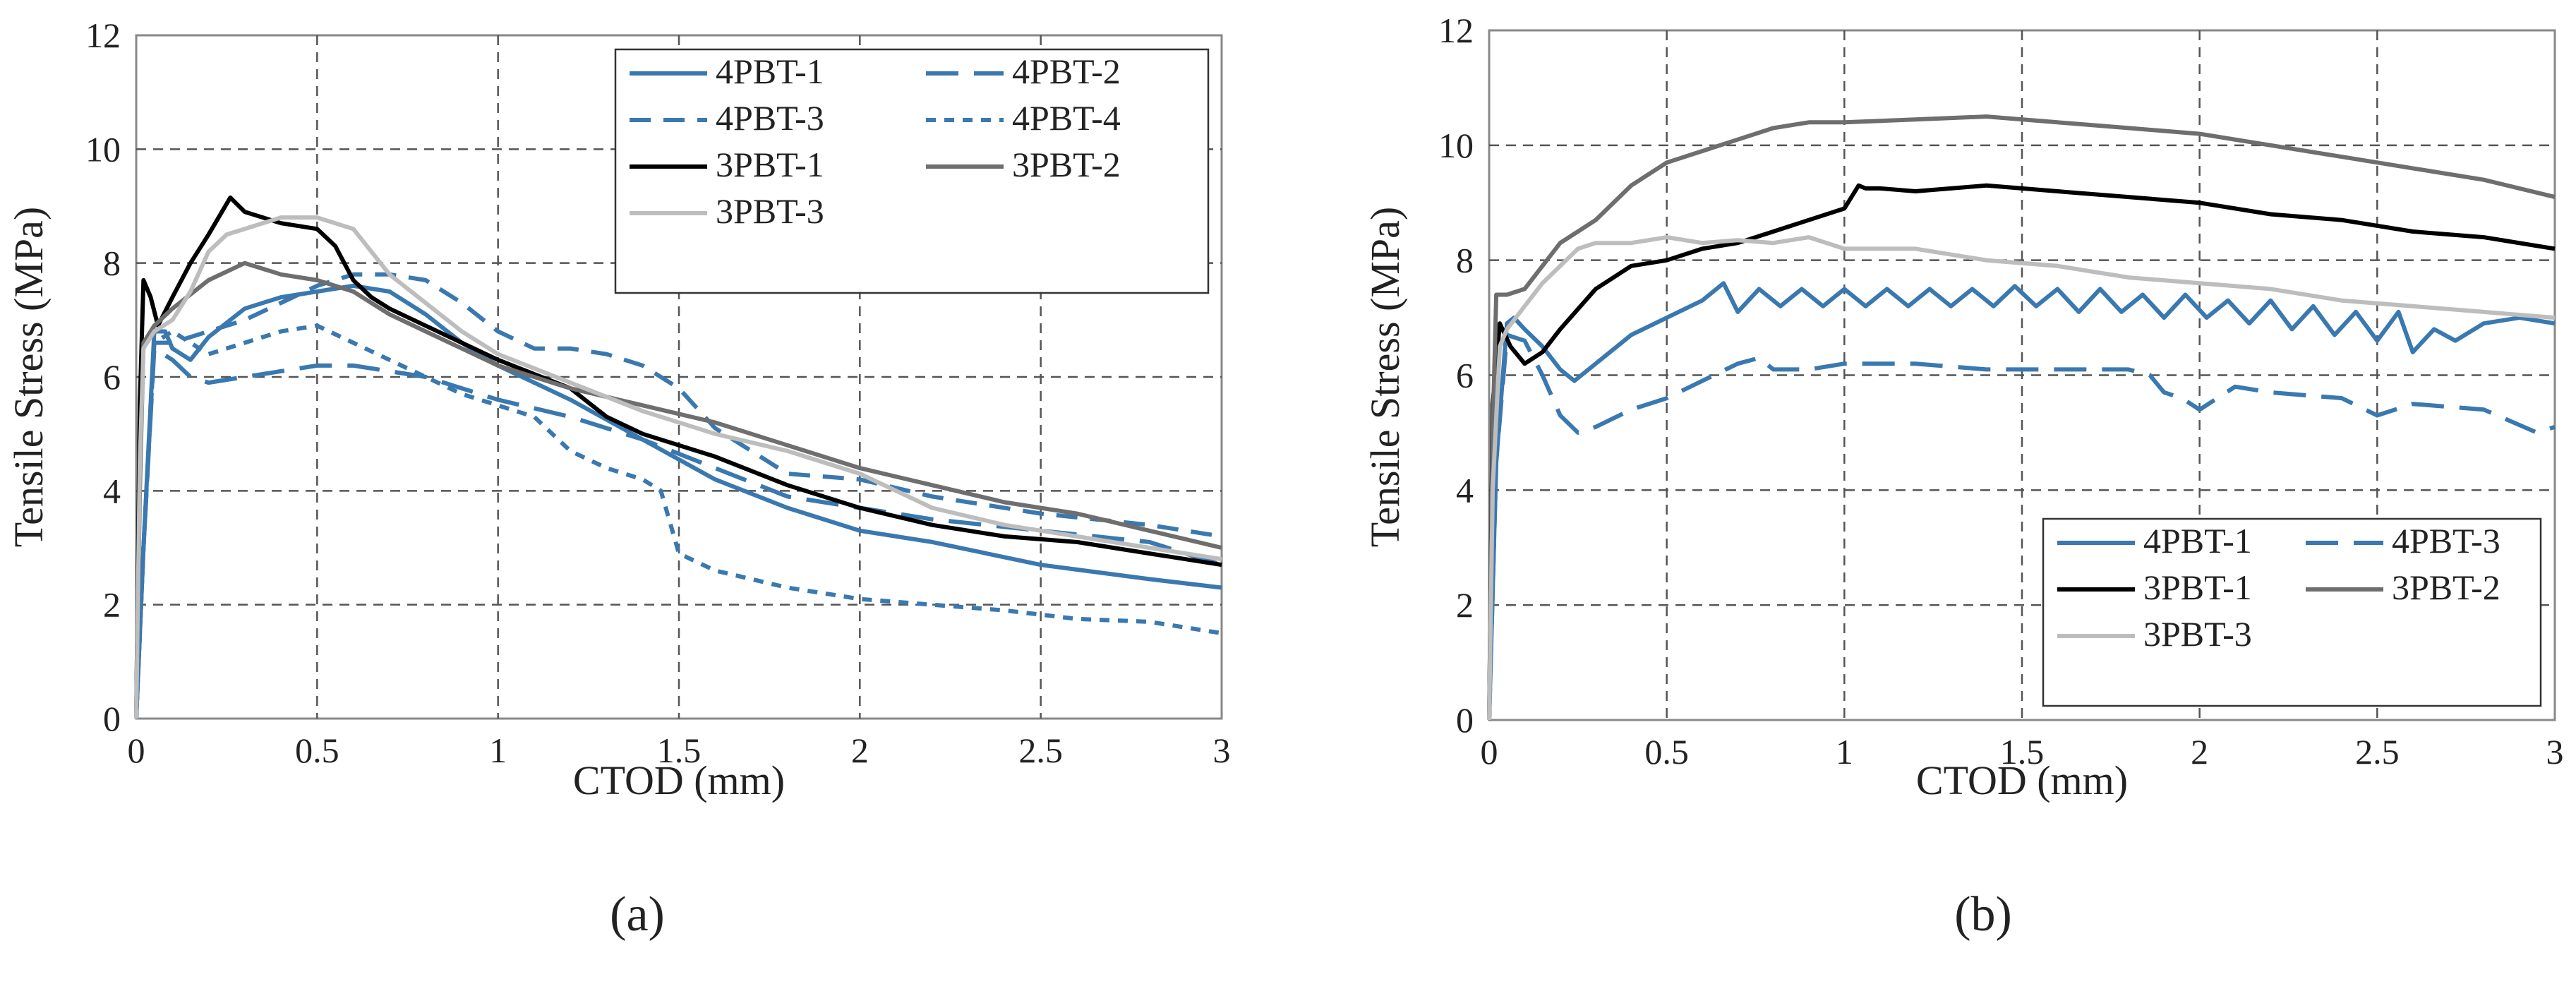 The image size is (2576, 984). Describe the element at coordinates (1385, 377) in the screenshot. I see `y-axis-label-b: Tensile Stress (MPa)` at that location.